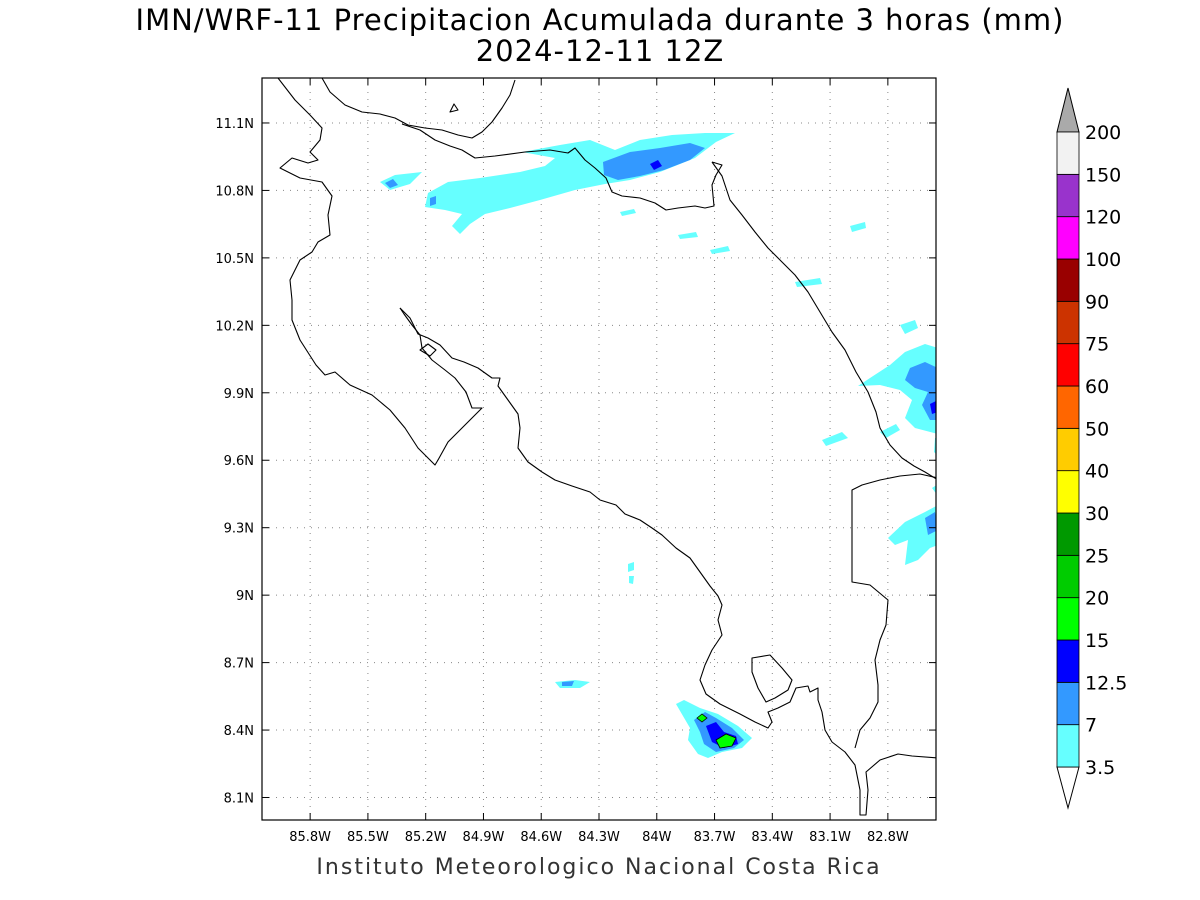 The width and height of the screenshot is (1200, 900). I want to click on precip-area-84-4w, so click(594, 625).